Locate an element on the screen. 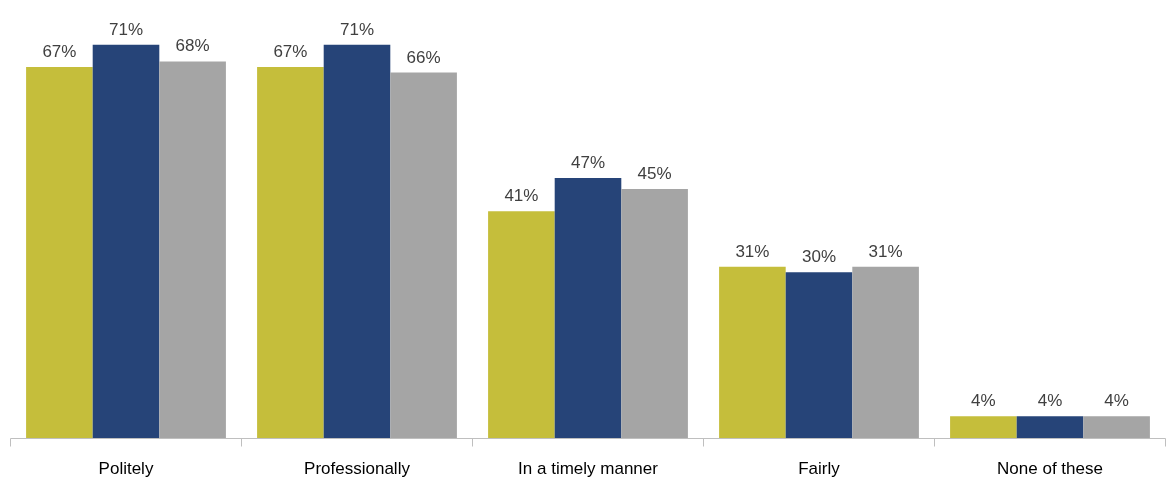 The image size is (1173, 480). x-tick-label: Politely is located at coordinates (126, 468).